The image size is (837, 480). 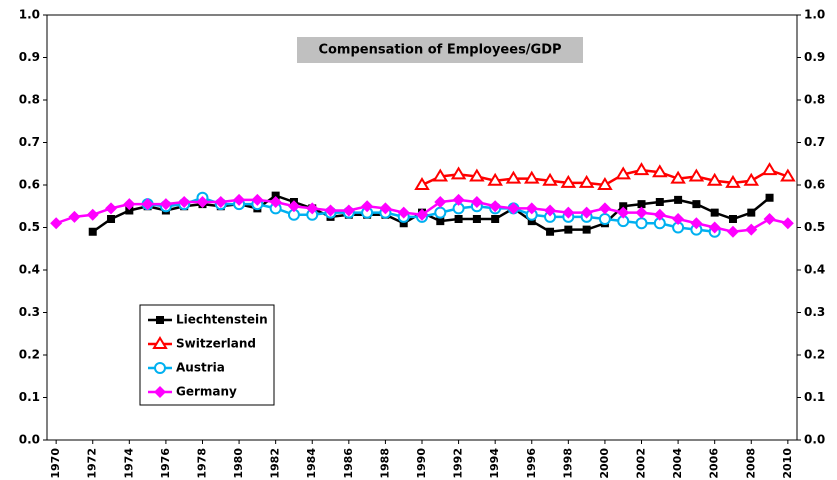 I want to click on x-tick-label: 1998, so click(x=567, y=463).